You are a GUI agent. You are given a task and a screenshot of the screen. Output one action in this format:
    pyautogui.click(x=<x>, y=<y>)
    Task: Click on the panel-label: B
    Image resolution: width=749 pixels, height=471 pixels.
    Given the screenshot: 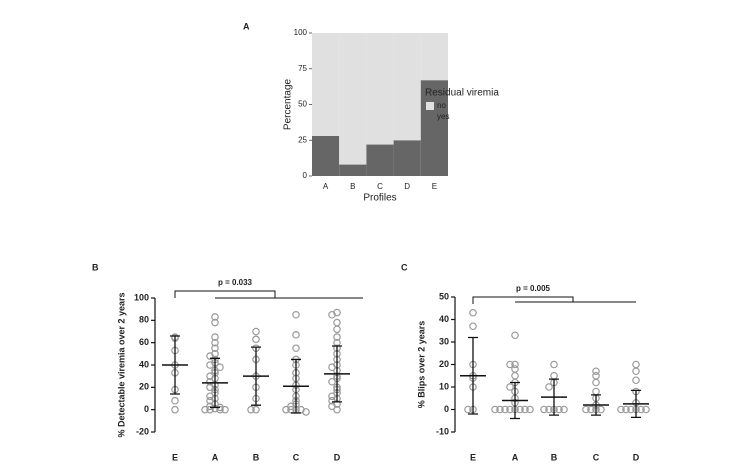 What is the action you would take?
    pyautogui.click(x=95, y=267)
    